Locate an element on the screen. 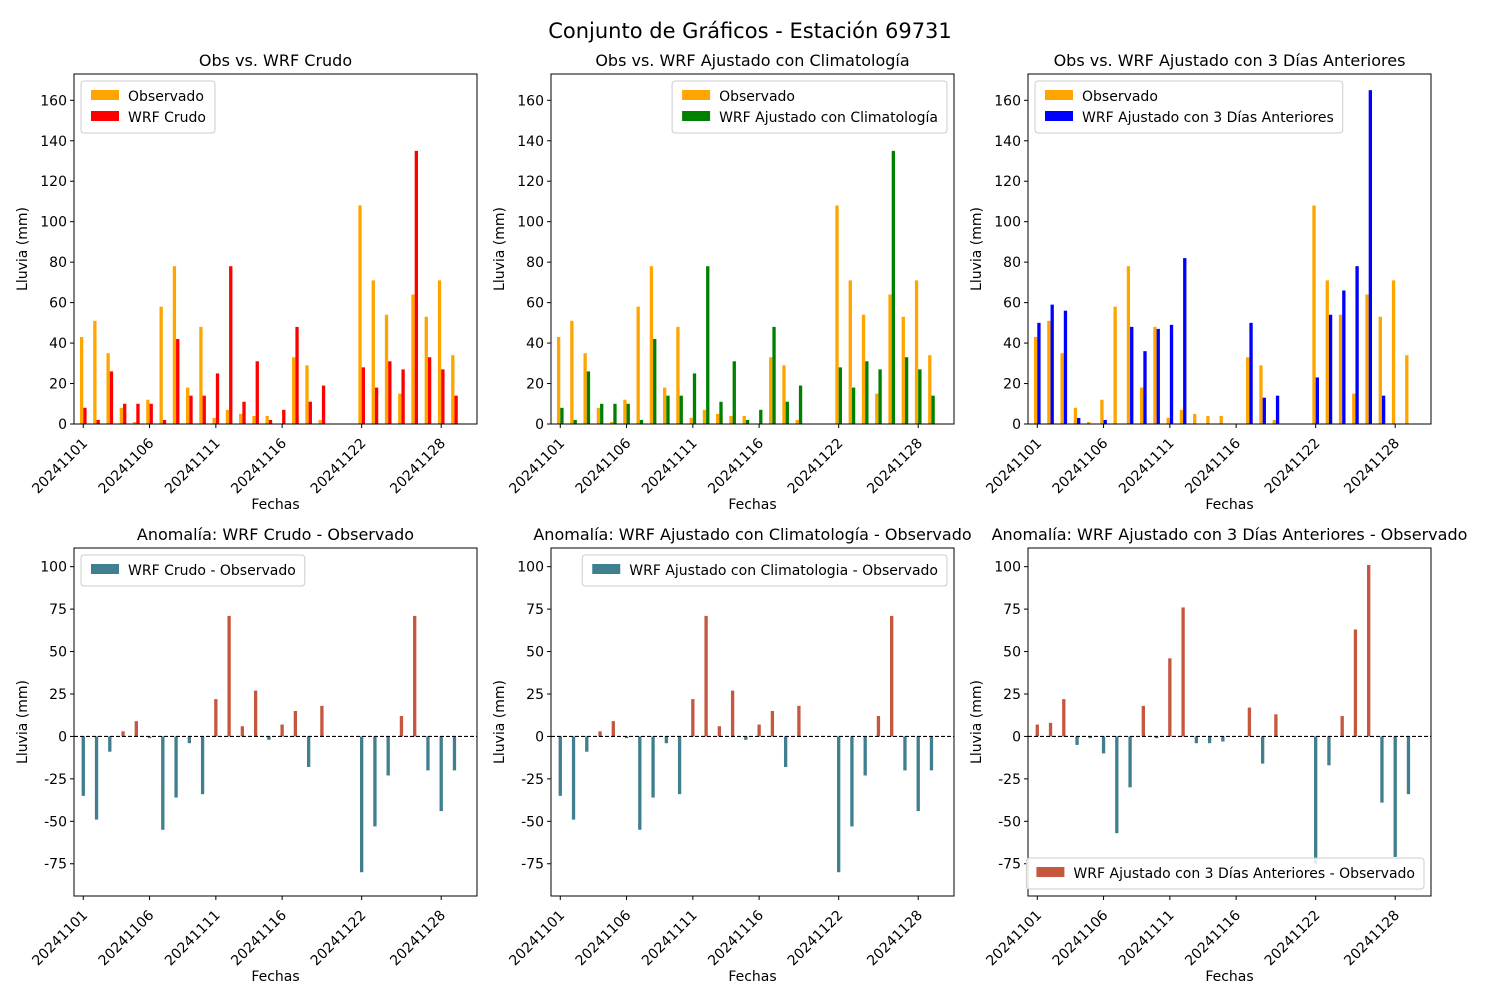 This screenshot has width=1500, height=1000. bar-WRF Crudo - Observado-20241118 is located at coordinates (308, 751).